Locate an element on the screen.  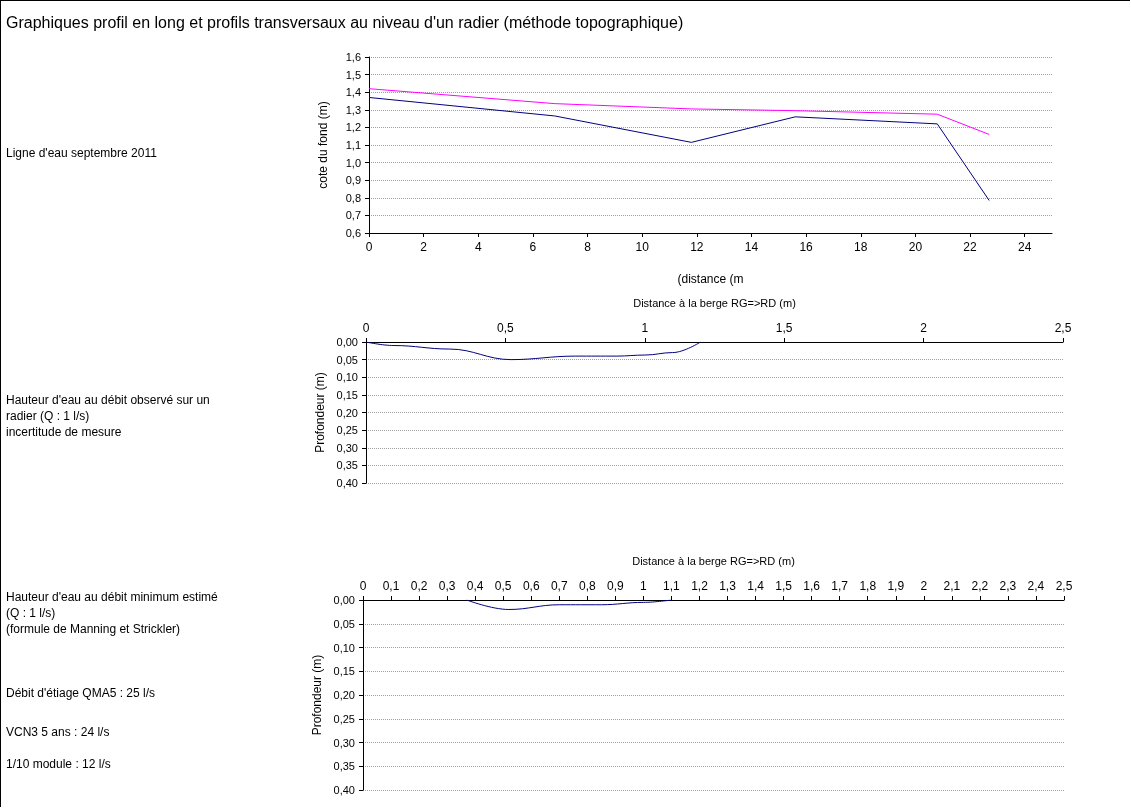
x-tick-label: 1,3 is located at coordinates (728, 586).